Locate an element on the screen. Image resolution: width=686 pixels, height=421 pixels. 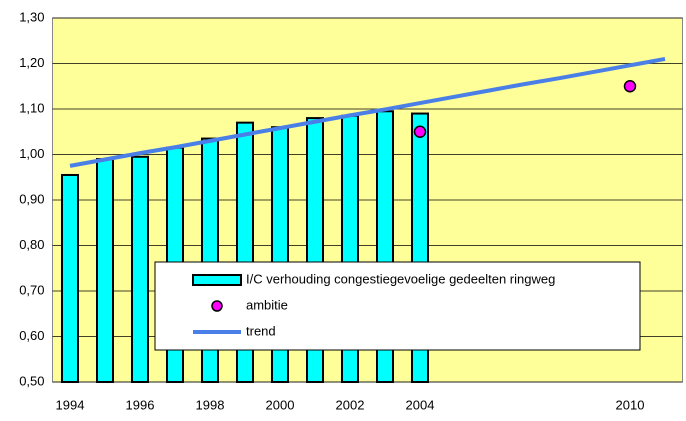
y-tick-label: 0,50 is located at coordinates (31, 380).